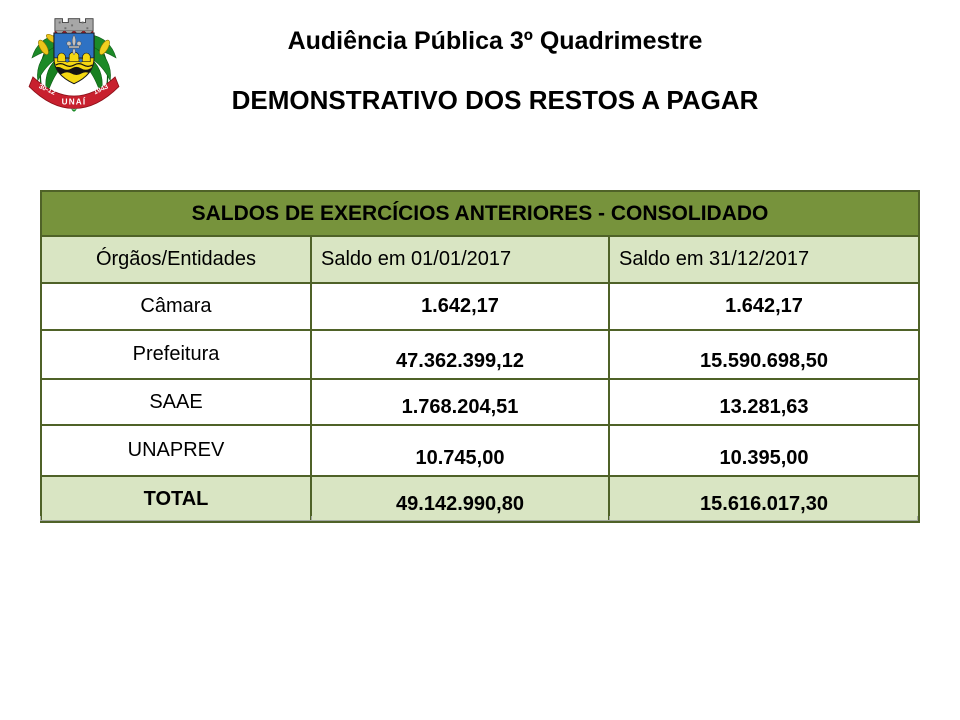 This screenshot has width=960, height=720. What do you see at coordinates (764, 499) in the screenshot?
I see `total-saldo-final-value: 15.616.017,30` at bounding box center [764, 499].